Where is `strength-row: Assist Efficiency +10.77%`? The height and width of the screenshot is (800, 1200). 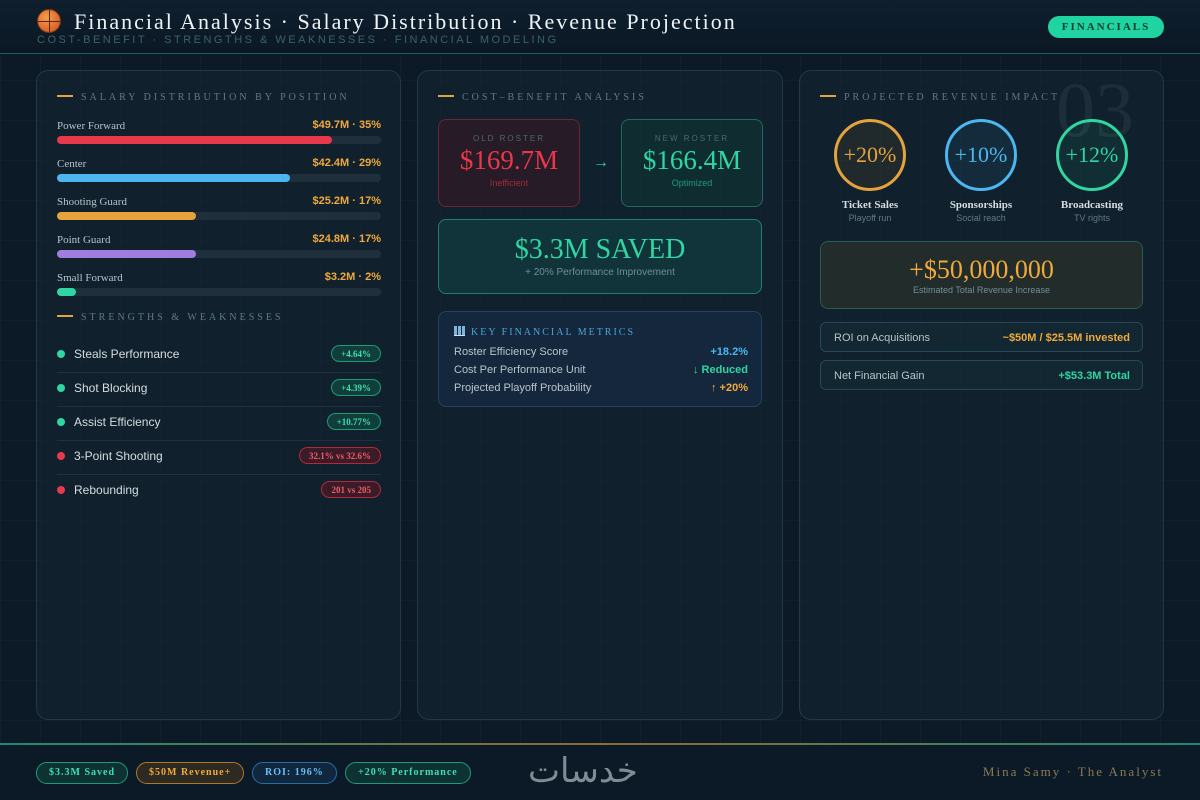 strength-row: Assist Efficiency +10.77% is located at coordinates (219, 424).